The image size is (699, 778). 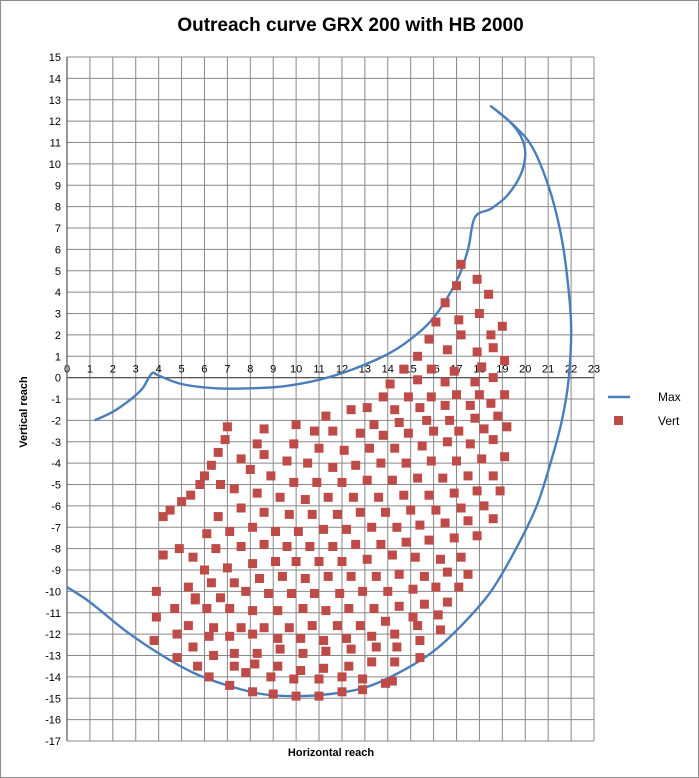 I want to click on x-tick-label: 5, so click(x=182, y=370).